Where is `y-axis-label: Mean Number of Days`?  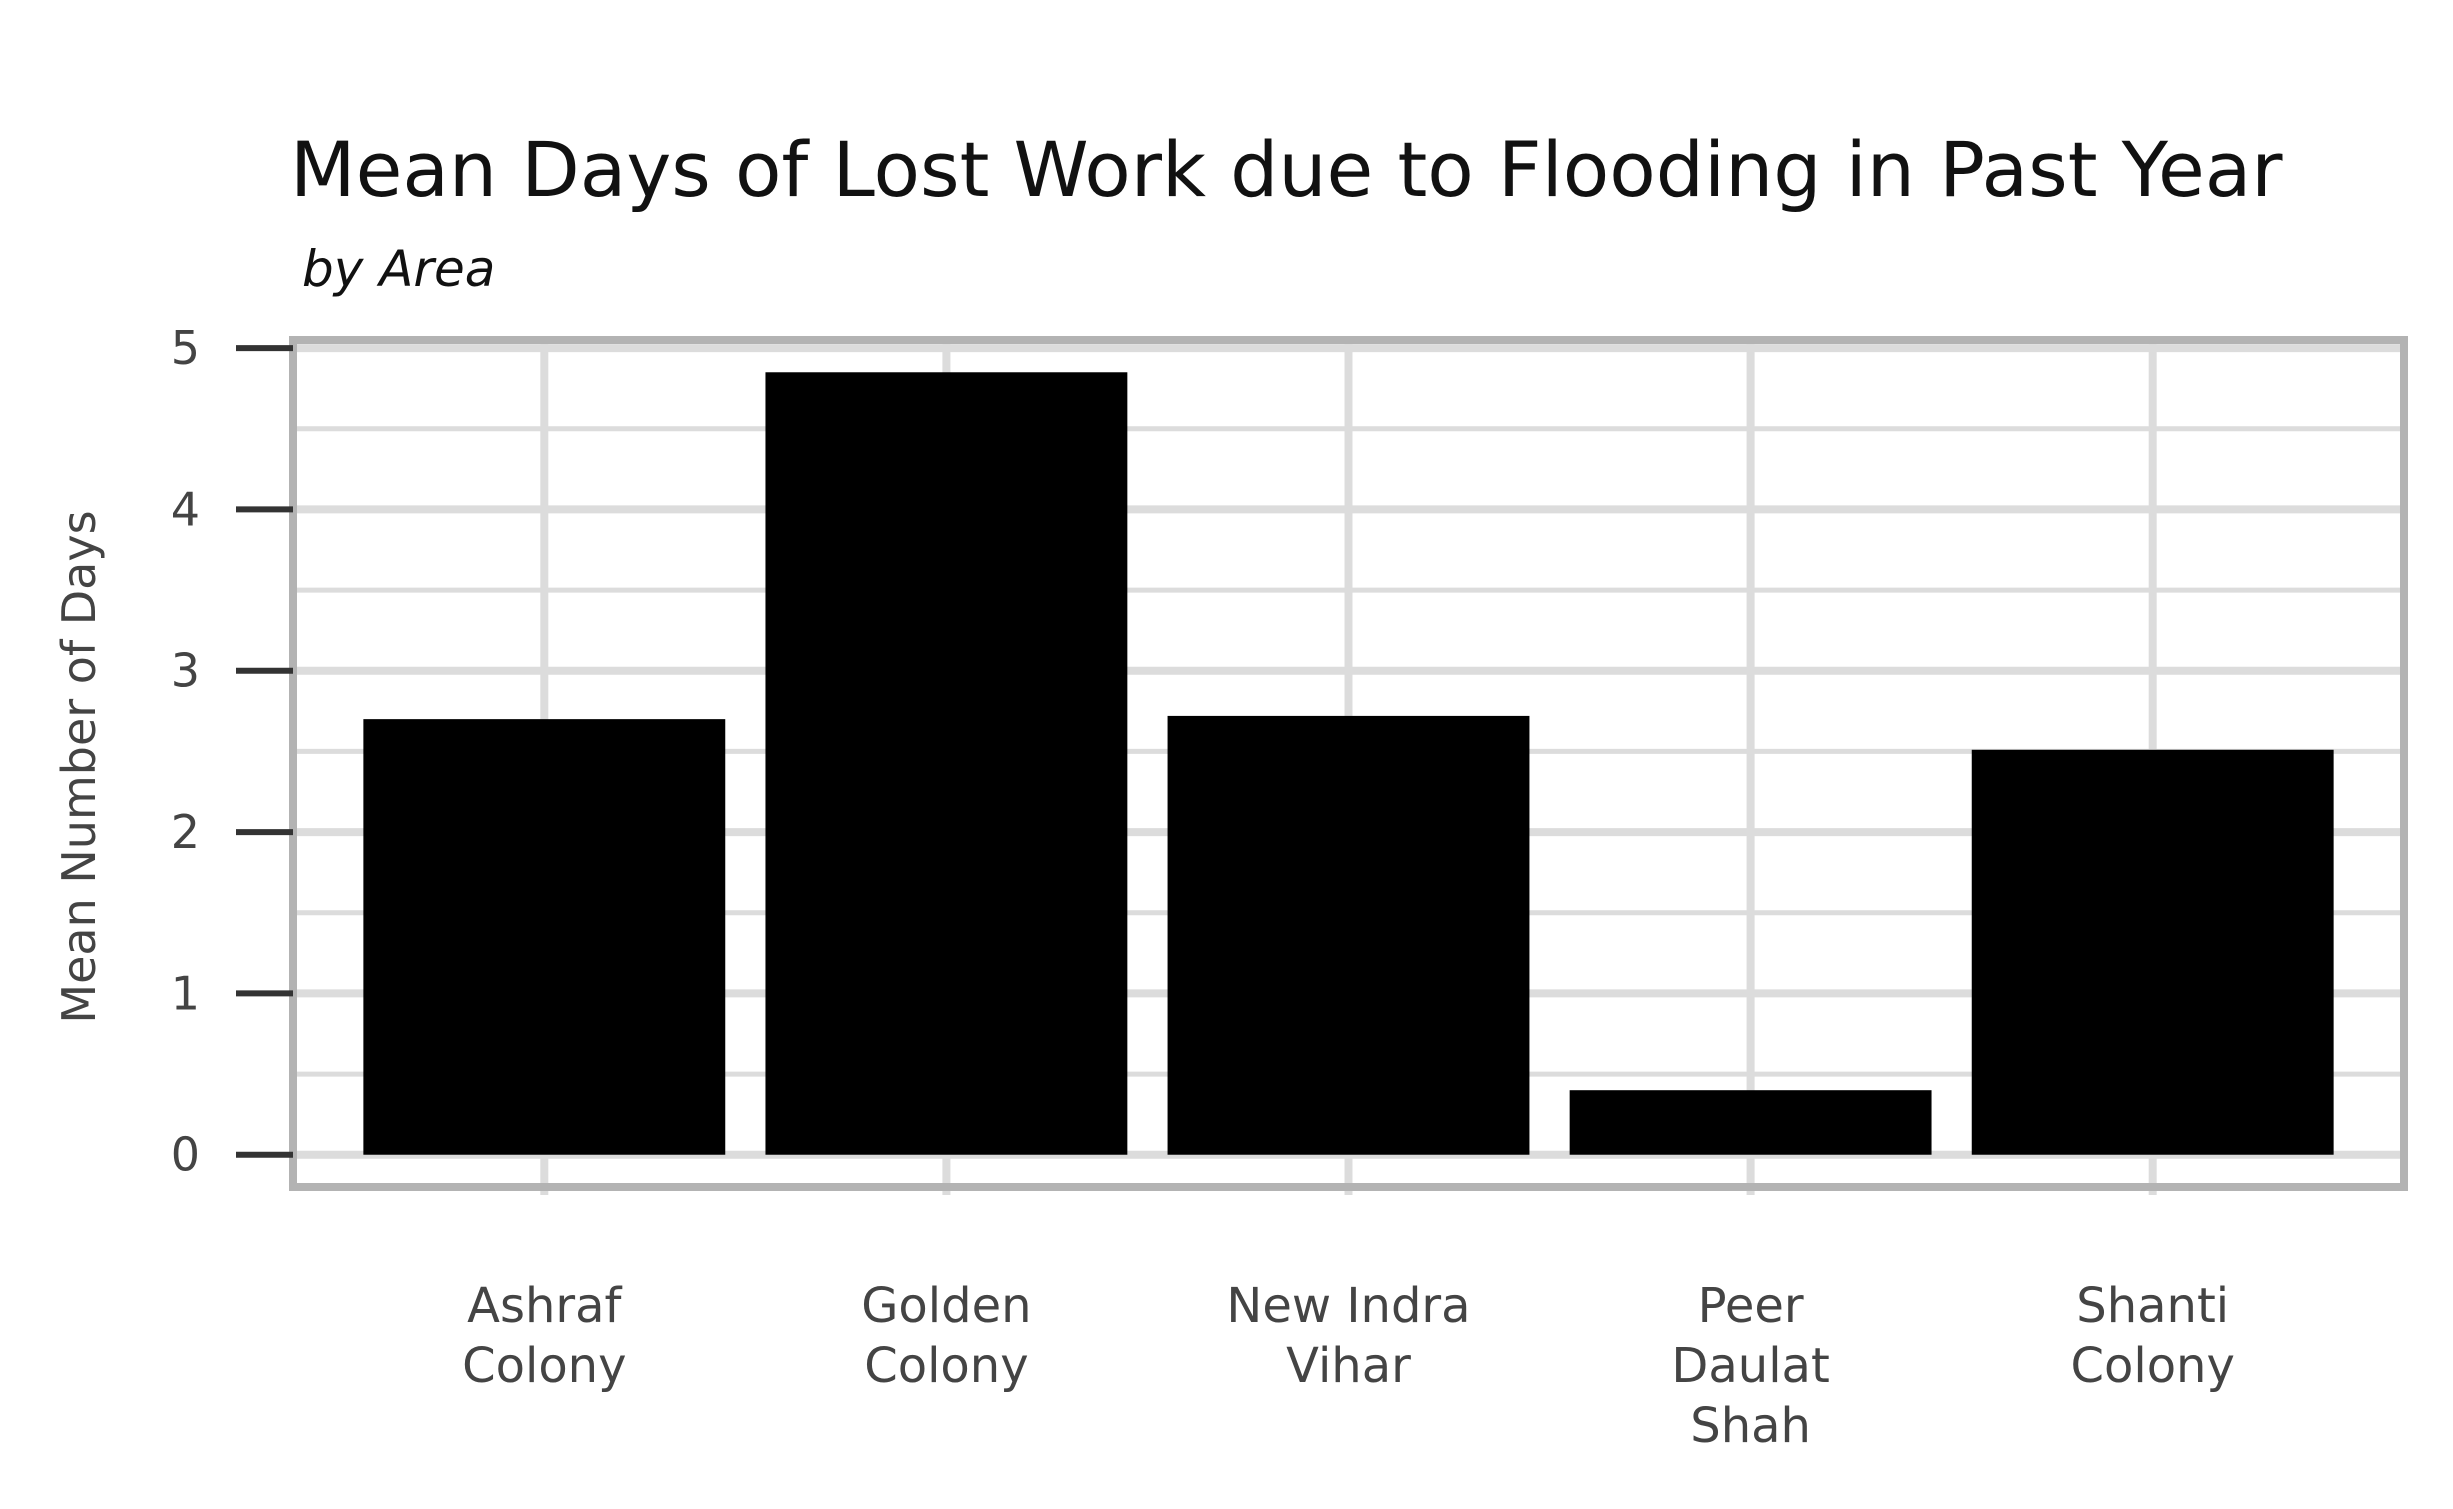 y-axis-label: Mean Number of Days is located at coordinates (79, 766).